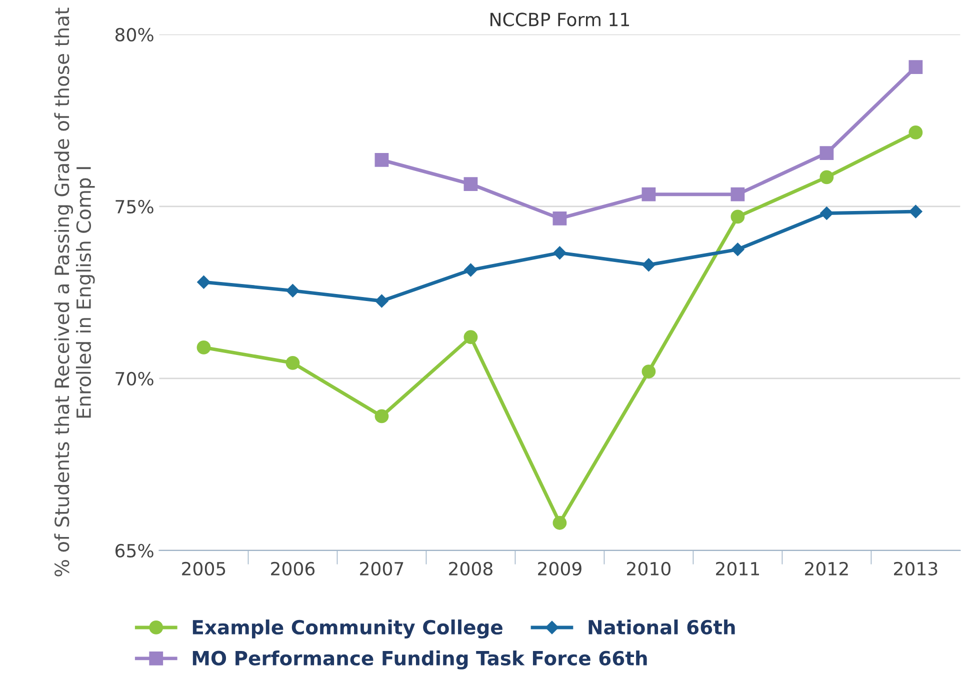  What do you see at coordinates (293, 569) in the screenshot?
I see `x-tick-label: 2006` at bounding box center [293, 569].